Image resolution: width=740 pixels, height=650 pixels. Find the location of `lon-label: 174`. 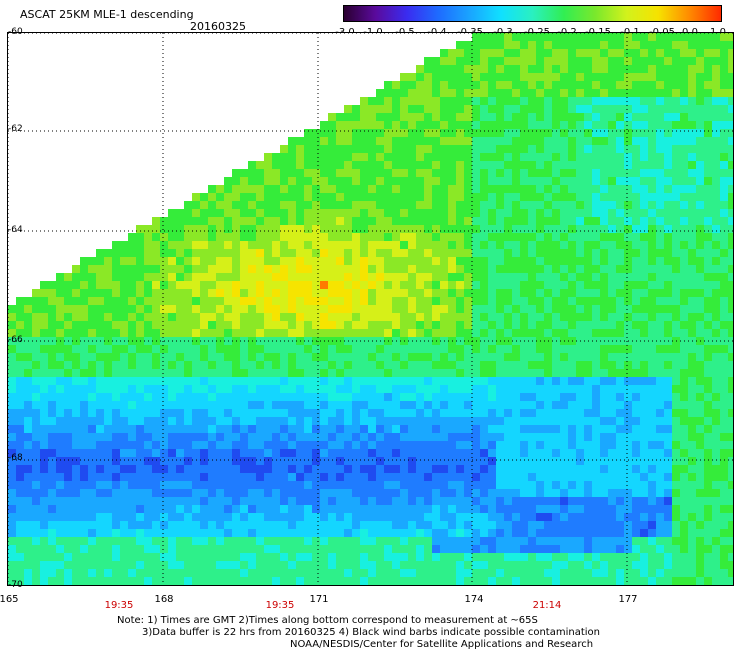

lon-label: 174 is located at coordinates (474, 599).